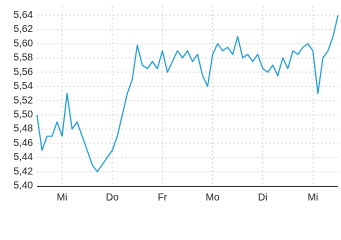  Describe the element at coordinates (24, 43) in the screenshot. I see `y-tick-label: 5,60` at that location.